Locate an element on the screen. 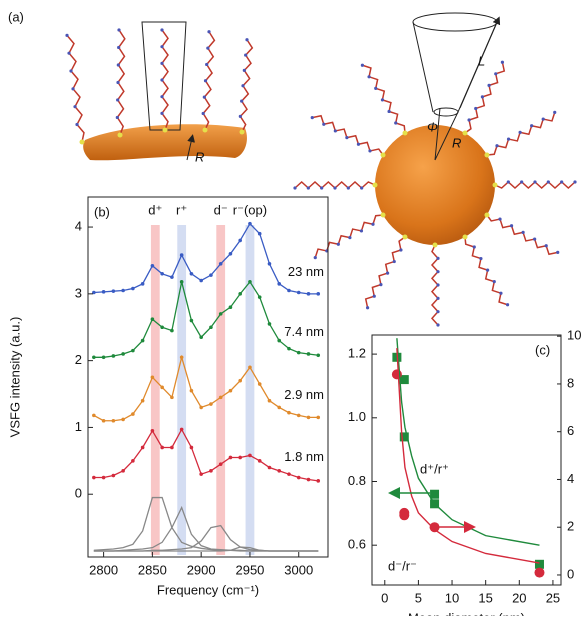  y2-tick-label: 0 is located at coordinates (570, 573).